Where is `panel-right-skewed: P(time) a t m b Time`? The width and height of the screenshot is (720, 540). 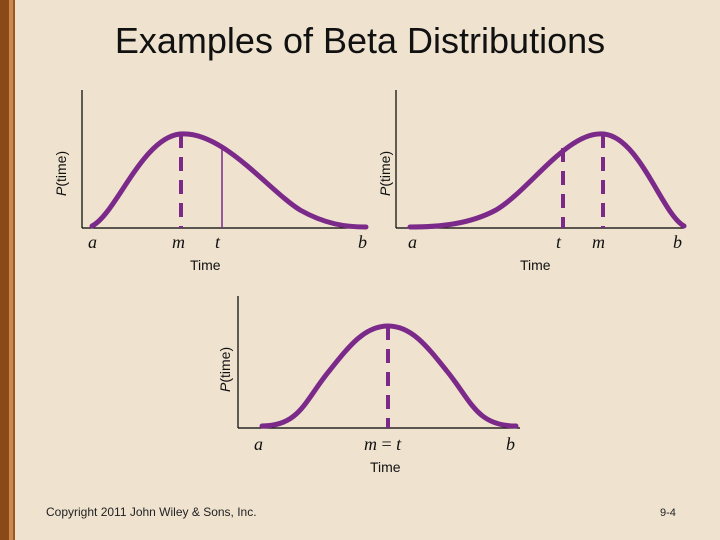
panel-right-skewed: P(time) a t m b Time is located at coordinates (532, 181).